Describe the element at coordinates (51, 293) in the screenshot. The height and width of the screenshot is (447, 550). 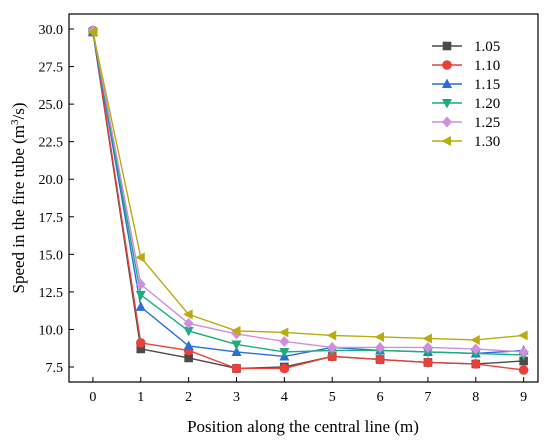
I see `y-tick-label: 12.5` at that location.